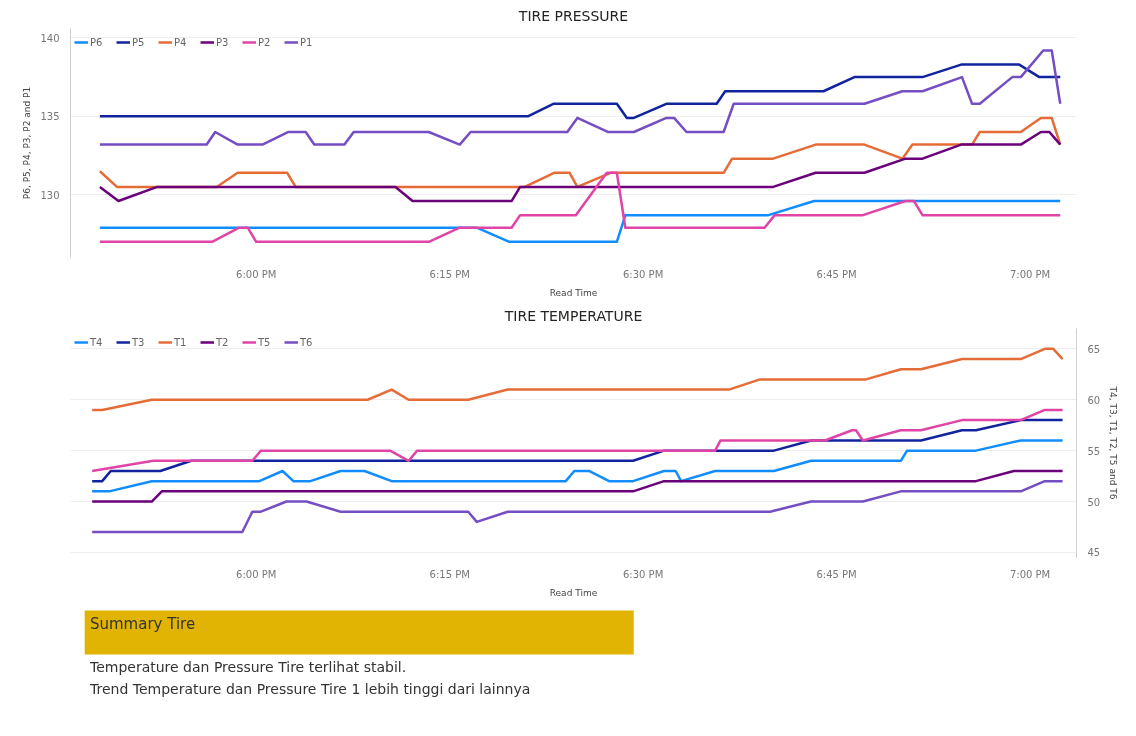 The height and width of the screenshot is (736, 1136). What do you see at coordinates (223, 42) in the screenshot?
I see `legend-label: P3` at bounding box center [223, 42].